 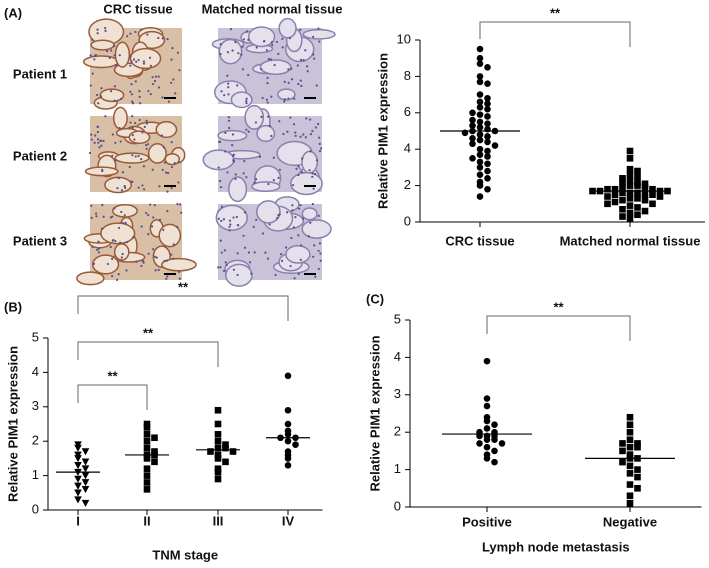 What do you see at coordinates (630, 240) in the screenshot?
I see `x-tick-label: Matched normal tissue` at bounding box center [630, 240].